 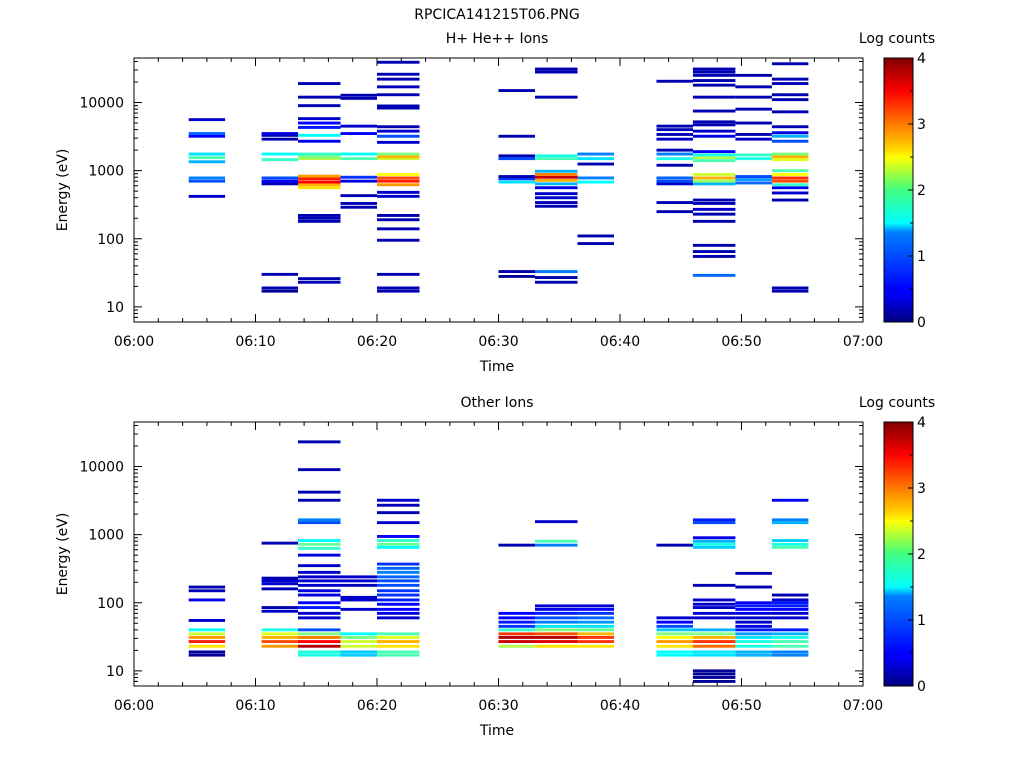 What do you see at coordinates (101, 104) in the screenshot?
I see `y-tick-label: 10000` at bounding box center [101, 104].